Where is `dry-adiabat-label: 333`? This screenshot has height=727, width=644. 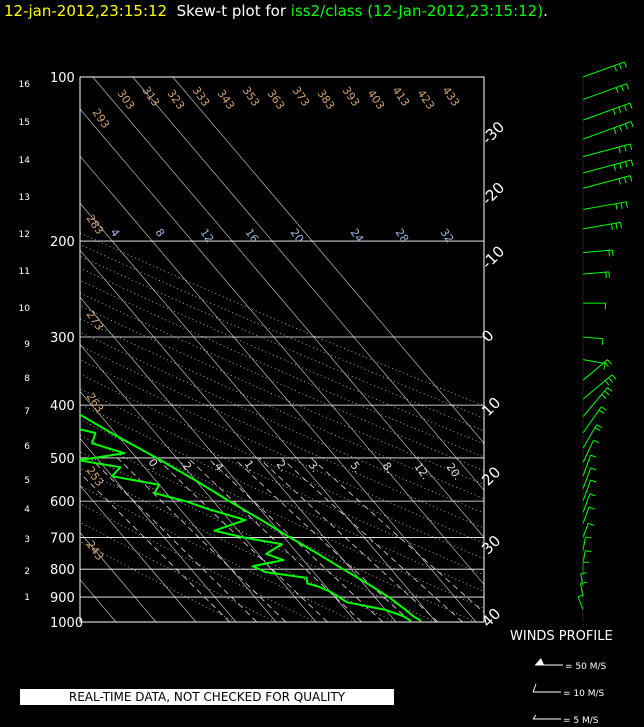 dry-adiabat-label: 333 is located at coordinates (201, 96).